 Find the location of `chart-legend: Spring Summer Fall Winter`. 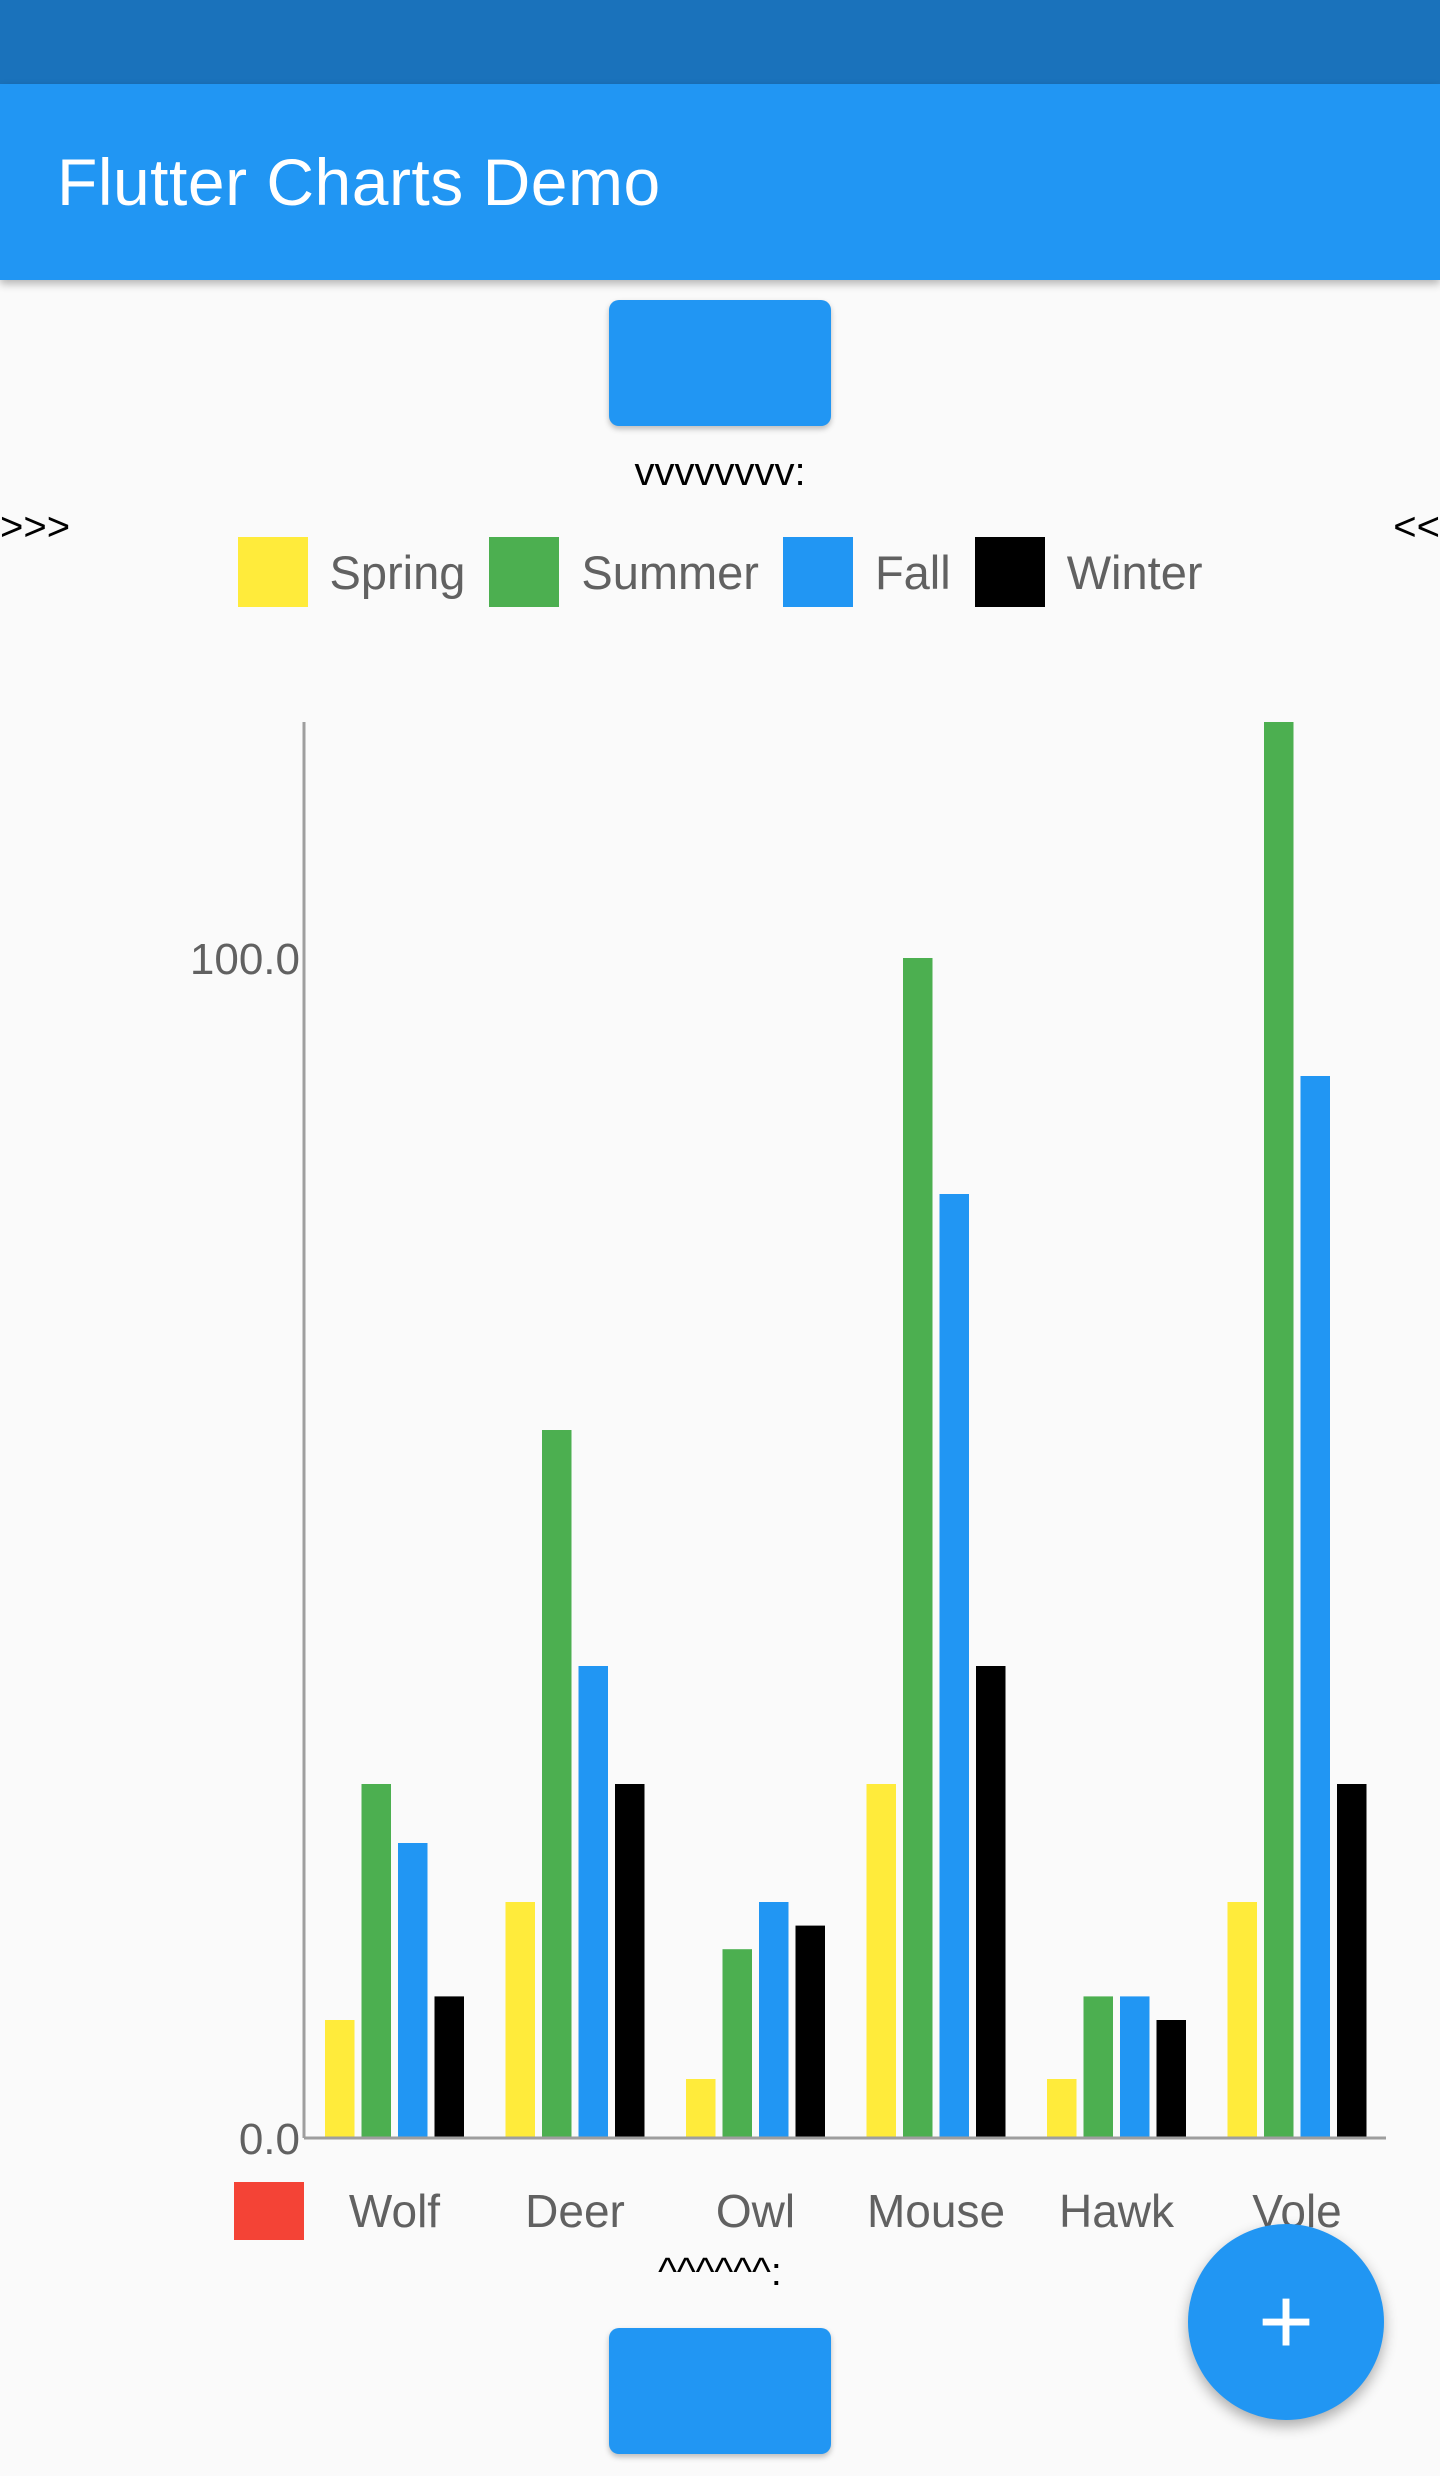

chart-legend: Spring Summer Fall Winter is located at coordinates (720, 572).